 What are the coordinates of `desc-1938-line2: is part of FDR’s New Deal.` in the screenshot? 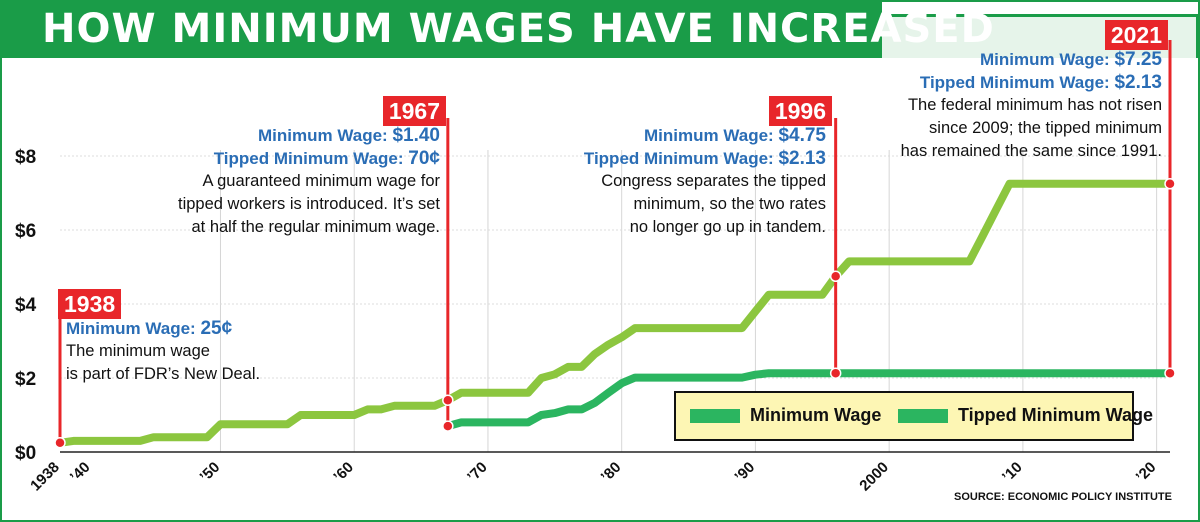 It's located at (163, 374).